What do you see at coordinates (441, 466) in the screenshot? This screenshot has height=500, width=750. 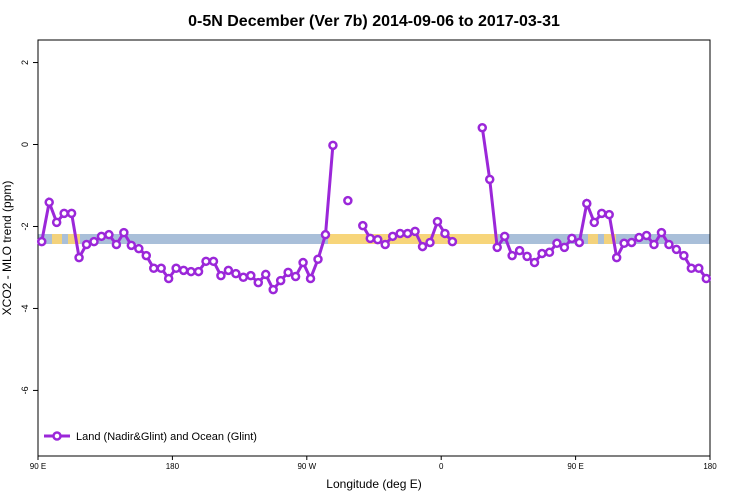 I see `x-tick-label: 0` at bounding box center [441, 466].